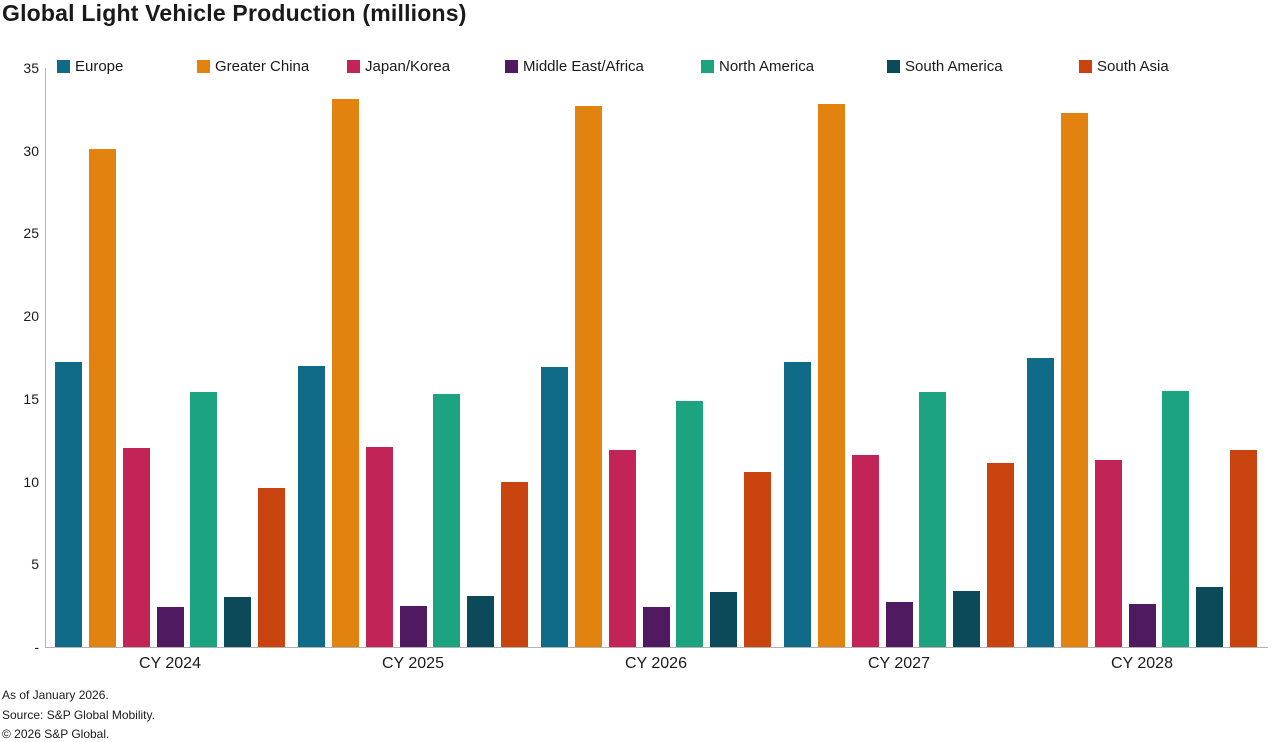 The image size is (1280, 742). I want to click on bar-middle-east-africa-cy-2026, so click(656, 627).